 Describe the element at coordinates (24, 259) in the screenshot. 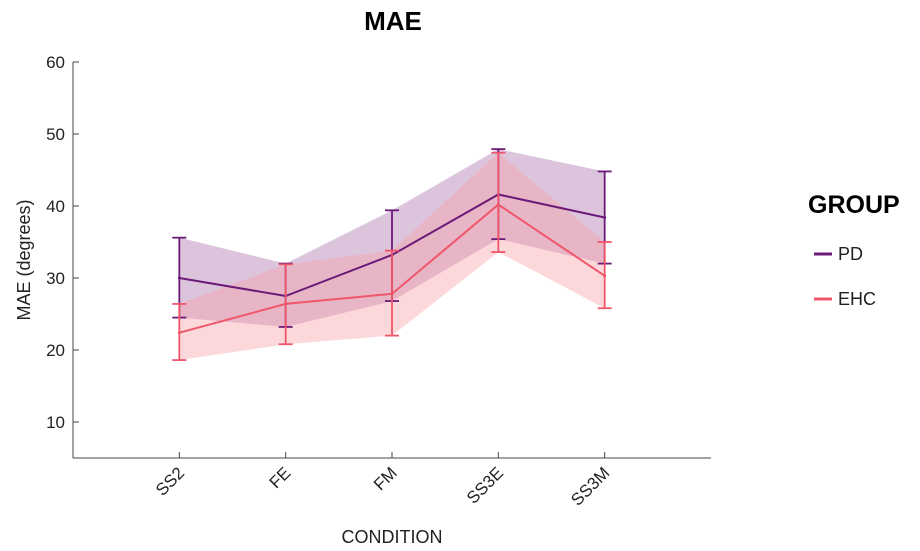

I see `y-axis-label: MAE (degrees)` at that location.